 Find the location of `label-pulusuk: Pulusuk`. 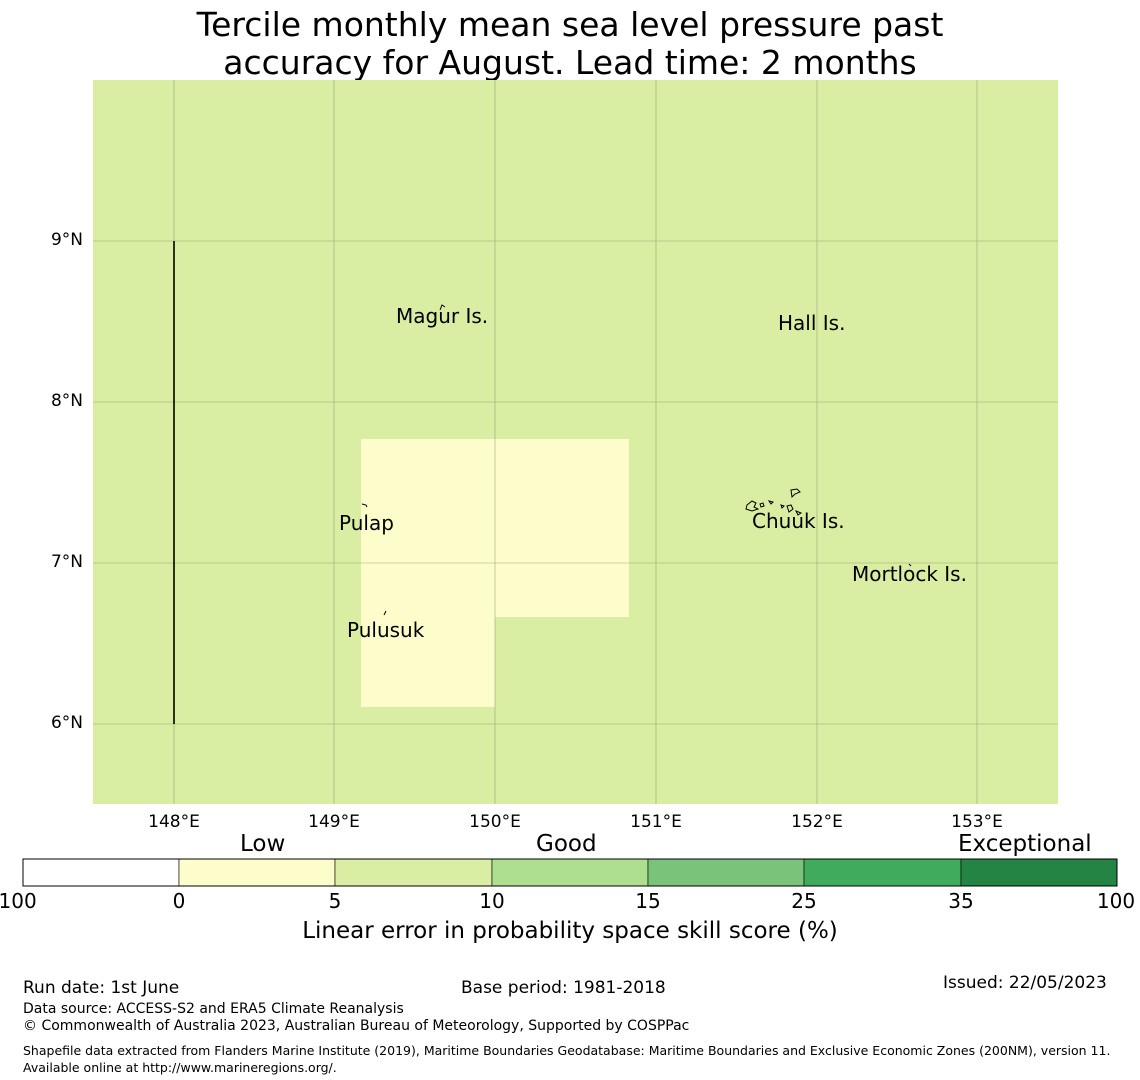

label-pulusuk: Pulusuk is located at coordinates (386, 630).